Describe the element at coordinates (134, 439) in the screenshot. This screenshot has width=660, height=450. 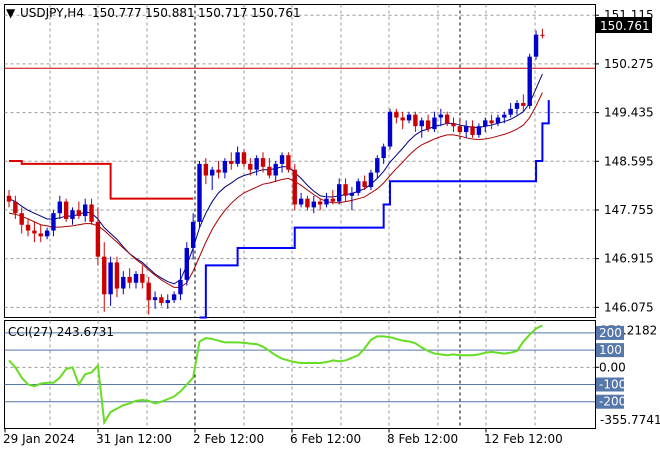
I see `time-axis-label: 31 Jan 12:00` at that location.